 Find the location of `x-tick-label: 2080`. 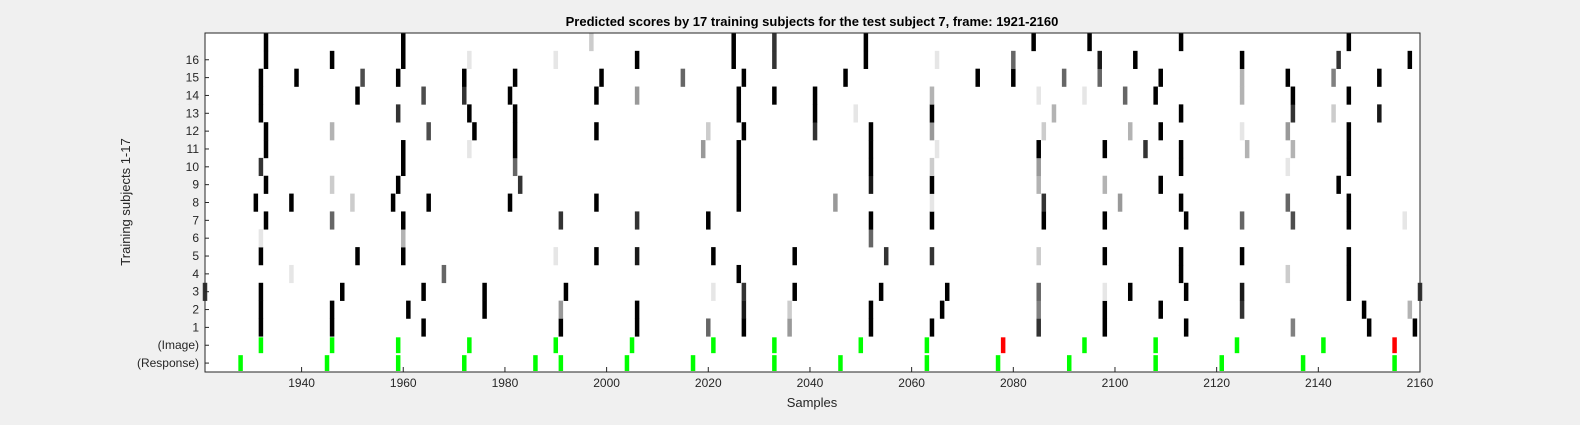

x-tick-label: 2080 is located at coordinates (1013, 383).